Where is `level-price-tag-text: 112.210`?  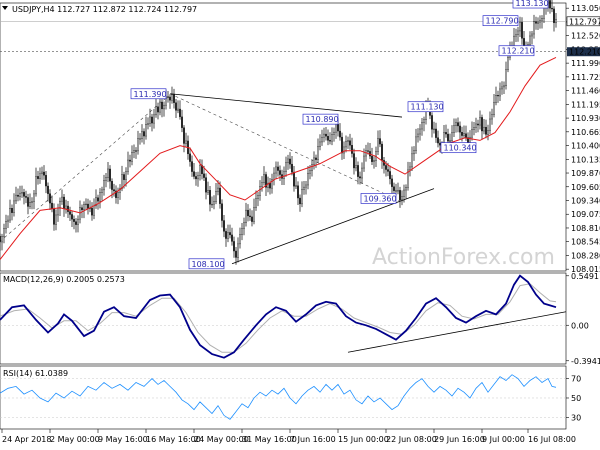 level-price-tag-text: 112.210 is located at coordinates (584, 52).